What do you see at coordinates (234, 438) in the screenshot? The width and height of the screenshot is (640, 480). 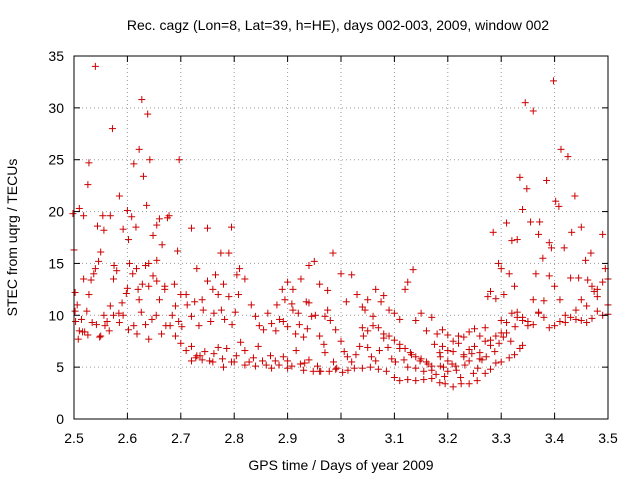 I see `x-tick-label: 2.8` at bounding box center [234, 438].